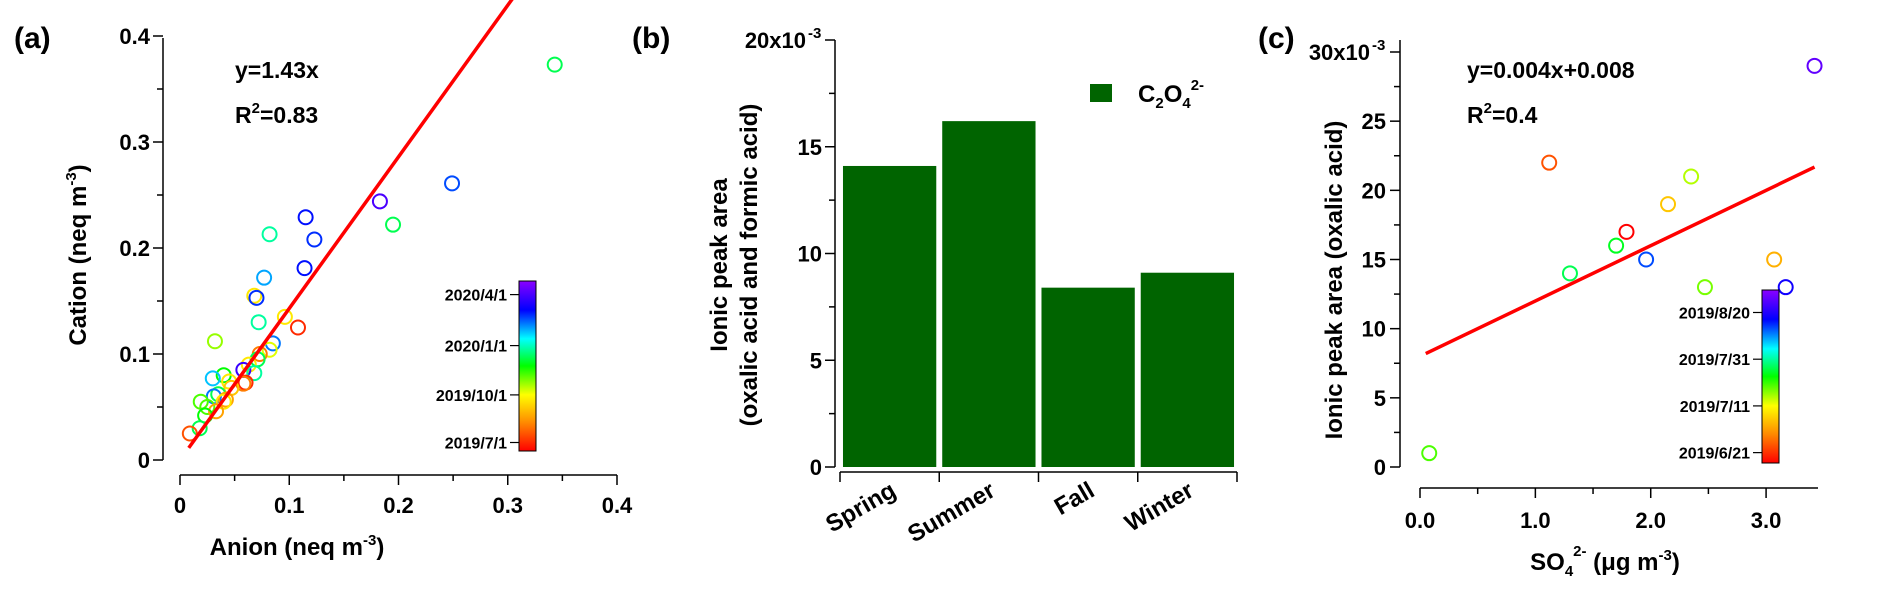  Describe the element at coordinates (1714, 360) in the screenshot. I see `panel-c-colorbar-tick-label: 2019/7/31` at that location.